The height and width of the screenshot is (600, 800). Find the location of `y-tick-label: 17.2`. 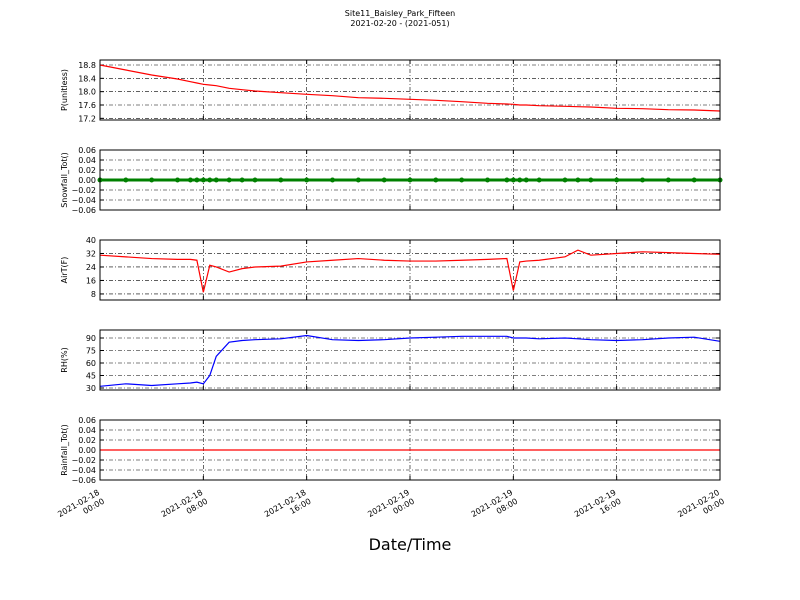

y-tick-label: 17.2 is located at coordinates (87, 118).